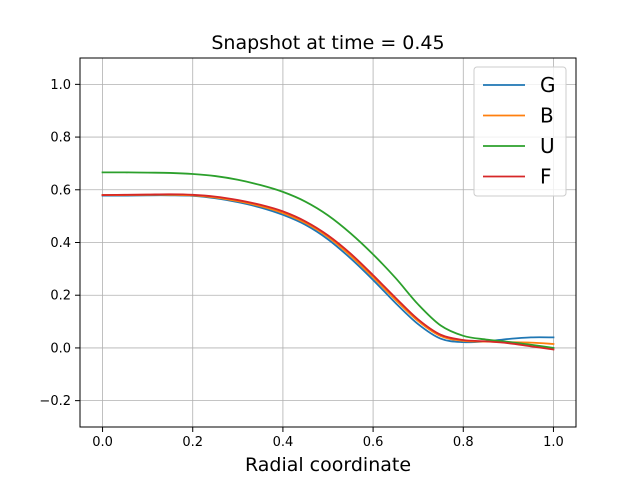 Image resolution: width=640 pixels, height=480 pixels. I want to click on y-tick-label: −0.2, so click(55, 401).